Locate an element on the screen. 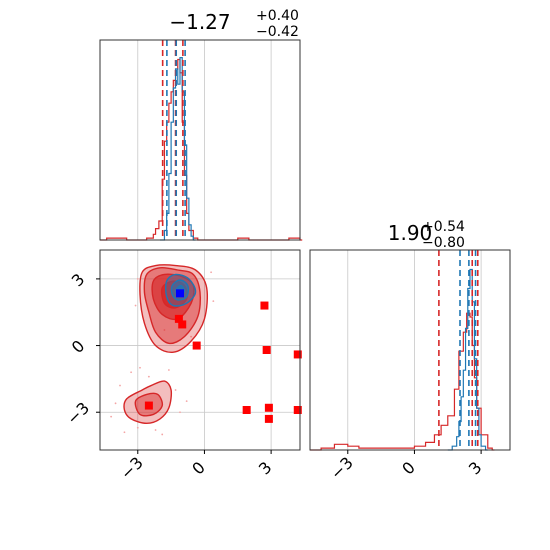 Image resolution: width=550 pixels, height=550 pixels. param1-title-minus: −0.42 is located at coordinates (277, 32).